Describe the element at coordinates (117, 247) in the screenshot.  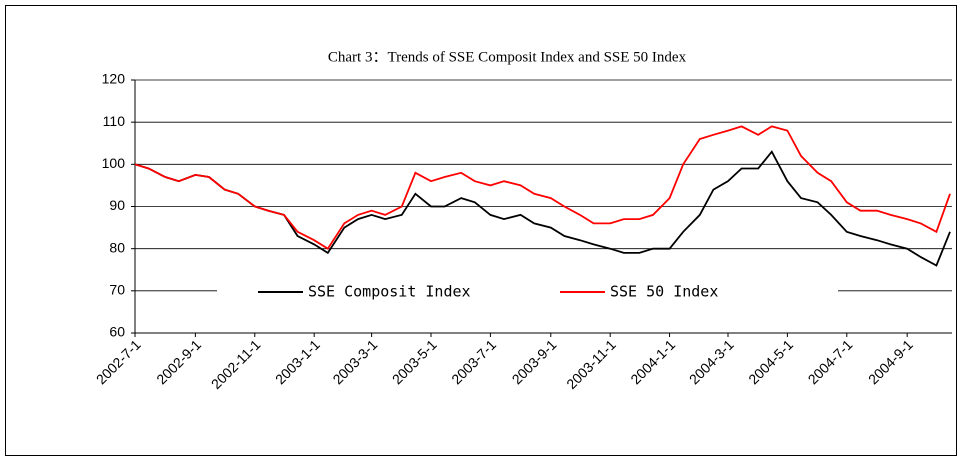
I see `y-tick-label: 80` at that location.